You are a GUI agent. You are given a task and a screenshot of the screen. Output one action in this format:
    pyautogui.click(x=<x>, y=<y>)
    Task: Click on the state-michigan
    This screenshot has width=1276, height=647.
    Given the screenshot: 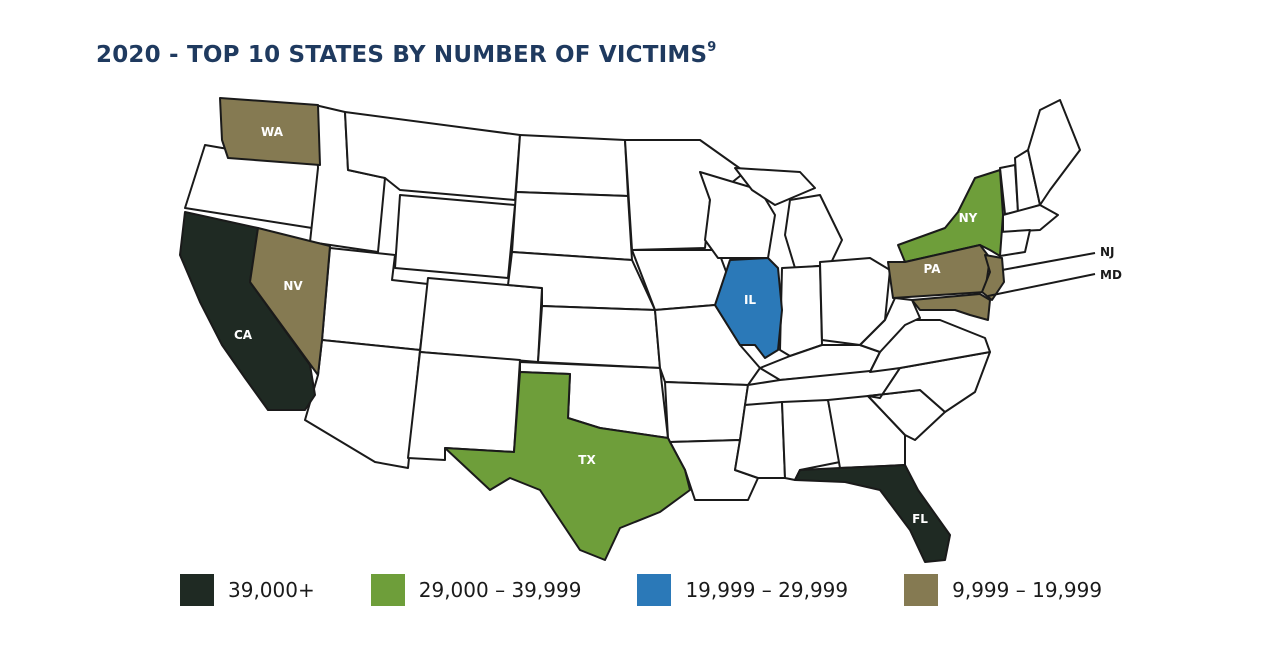 What is the action you would take?
    pyautogui.click(x=813, y=231)
    